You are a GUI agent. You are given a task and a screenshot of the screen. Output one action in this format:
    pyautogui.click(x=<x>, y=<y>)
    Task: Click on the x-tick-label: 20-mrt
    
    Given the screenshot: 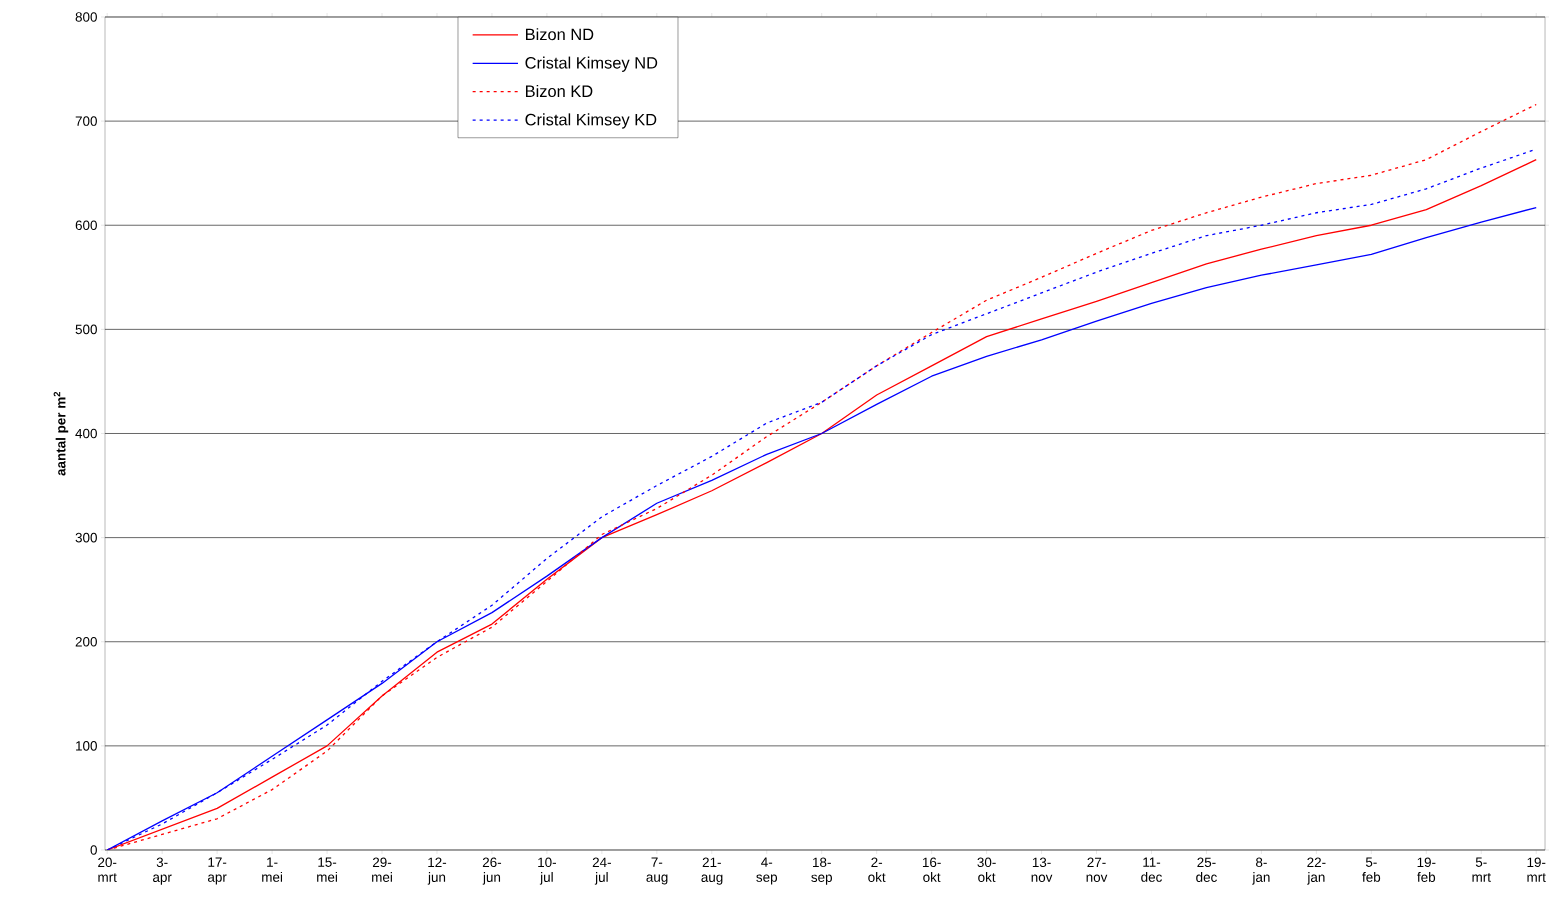 What is the action you would take?
    pyautogui.click(x=107, y=869)
    